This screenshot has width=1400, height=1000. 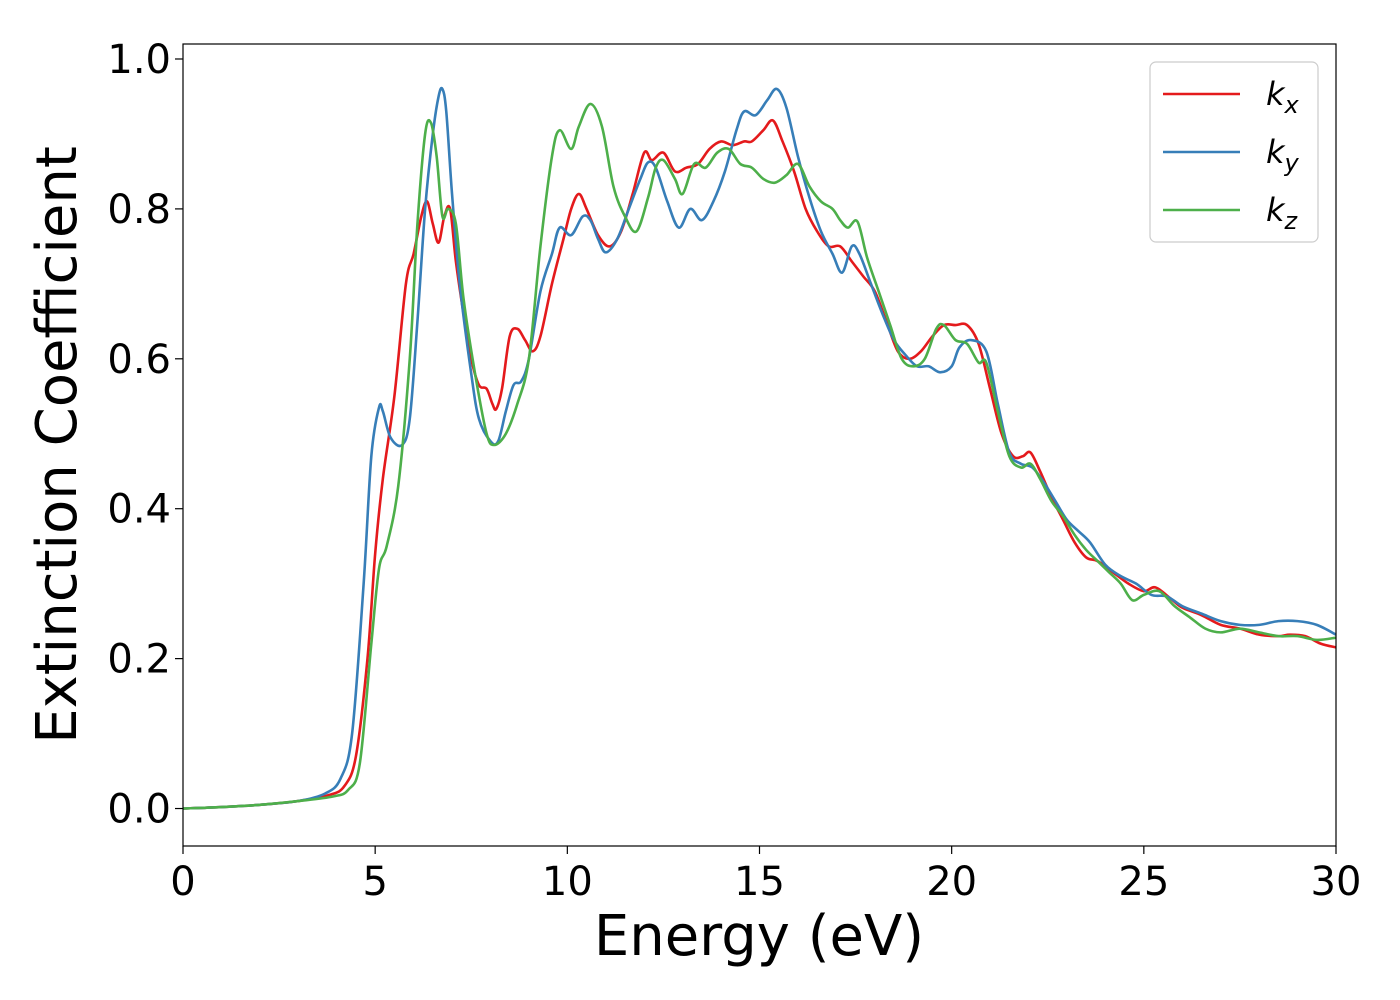 I want to click on y-tick-label: 0.8, so click(x=139, y=210).